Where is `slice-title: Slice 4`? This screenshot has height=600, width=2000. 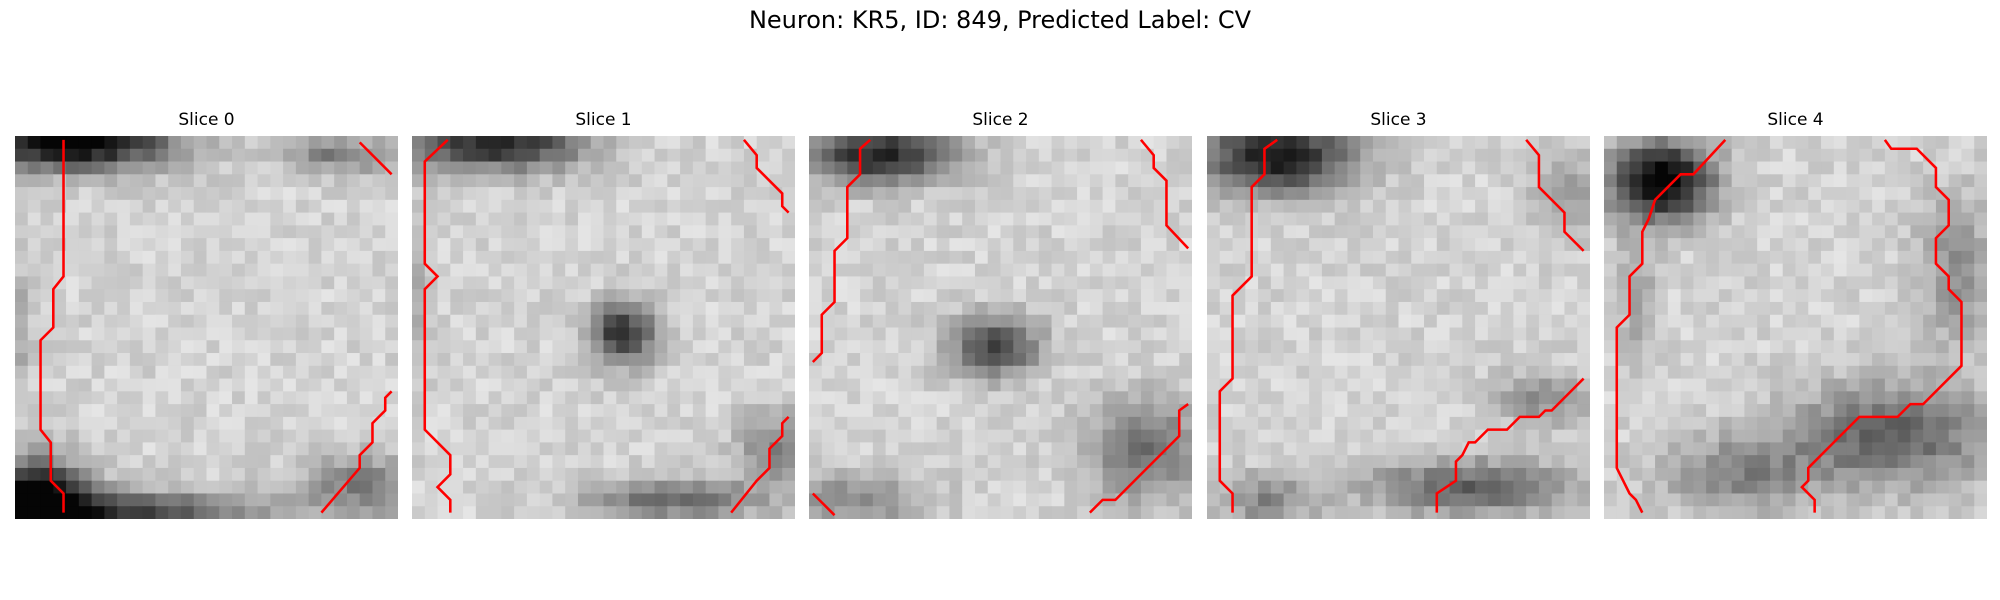
slice-title: Slice 4 is located at coordinates (1795, 120).